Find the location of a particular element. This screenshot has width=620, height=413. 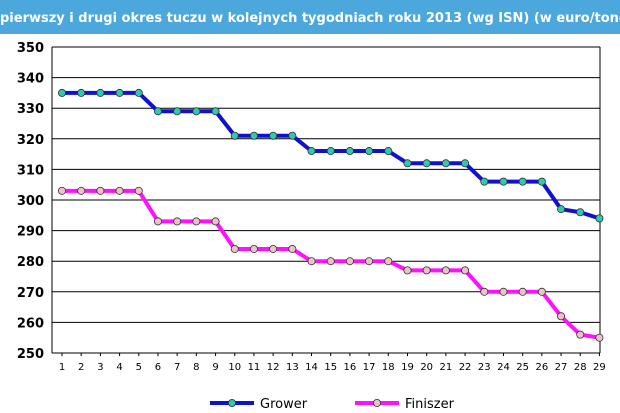

y-tick-label: 350 is located at coordinates (30, 48).